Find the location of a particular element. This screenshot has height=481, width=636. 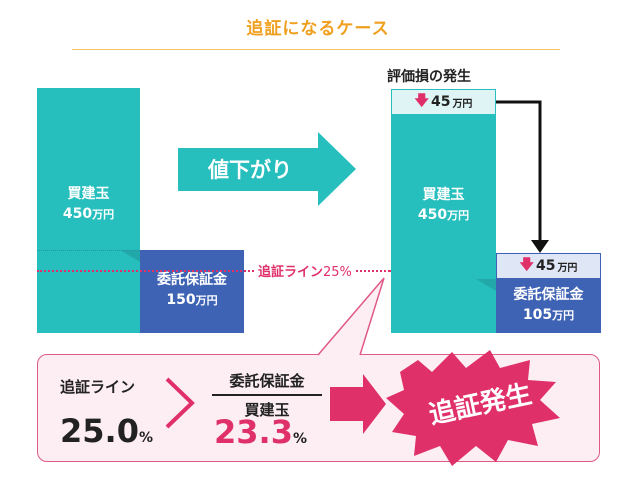

right-deposit-block: 委託保証金 105万円 is located at coordinates (548, 306).